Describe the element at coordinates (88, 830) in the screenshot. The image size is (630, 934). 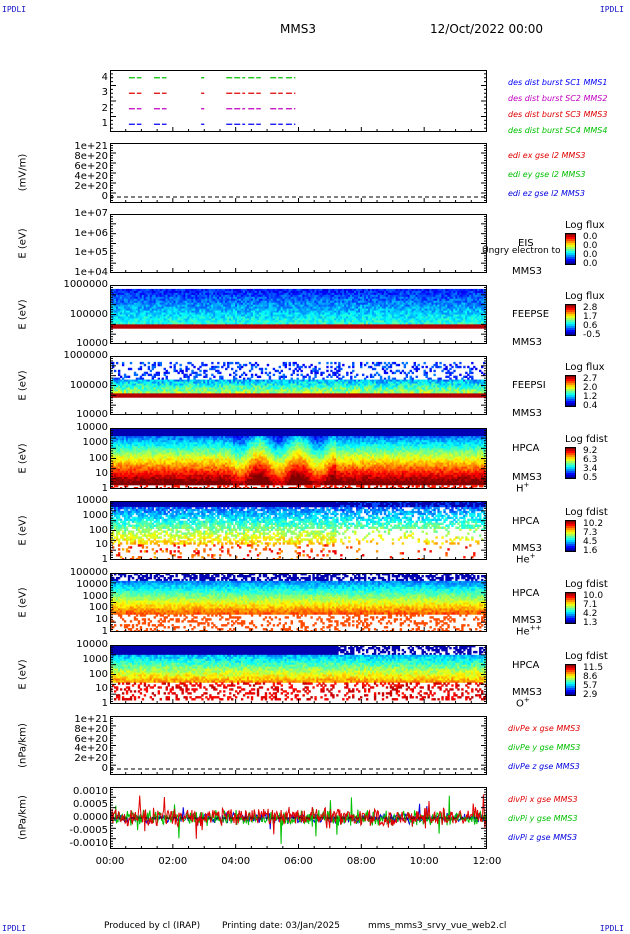
I see `y-tick-label-divpi: -0.0005` at that location.